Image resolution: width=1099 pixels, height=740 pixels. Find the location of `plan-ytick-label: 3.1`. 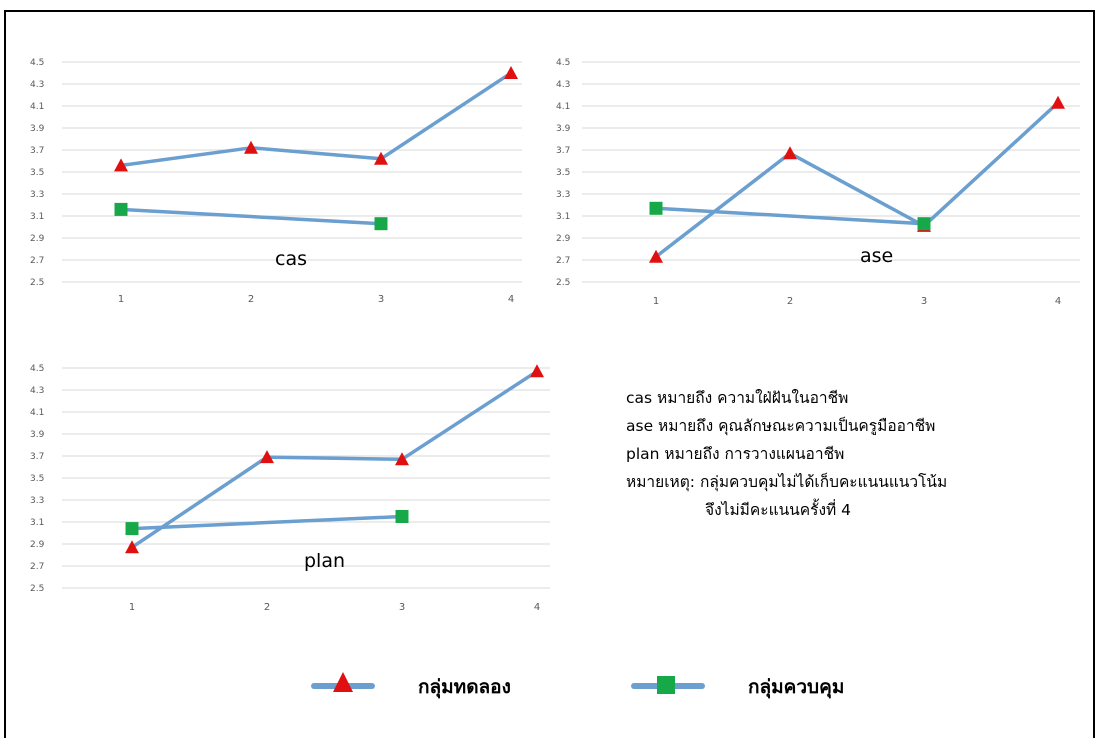

plan-ytick-label: 3.1 is located at coordinates (37, 523).